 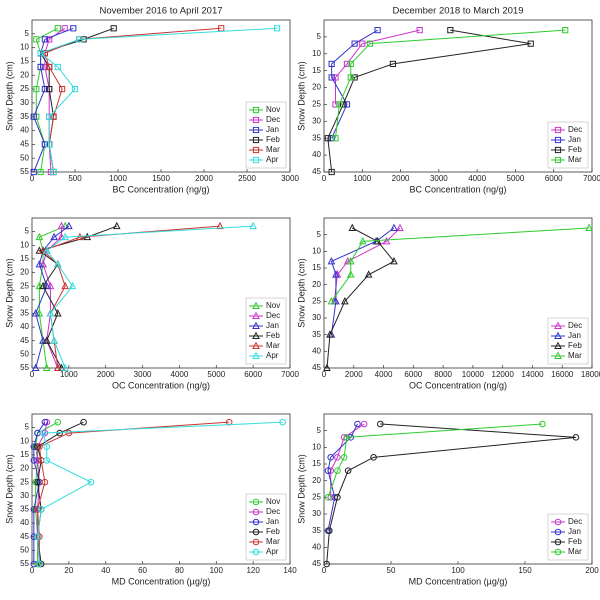 What do you see at coordinates (591, 178) in the screenshot?
I see `x-tick-label: 7000` at bounding box center [591, 178].